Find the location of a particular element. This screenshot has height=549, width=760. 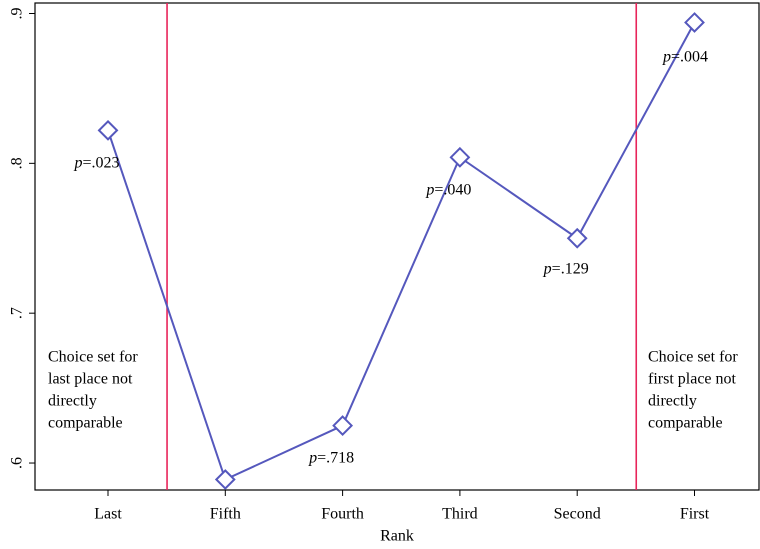

x-tick-label: Fifth is located at coordinates (225, 514).